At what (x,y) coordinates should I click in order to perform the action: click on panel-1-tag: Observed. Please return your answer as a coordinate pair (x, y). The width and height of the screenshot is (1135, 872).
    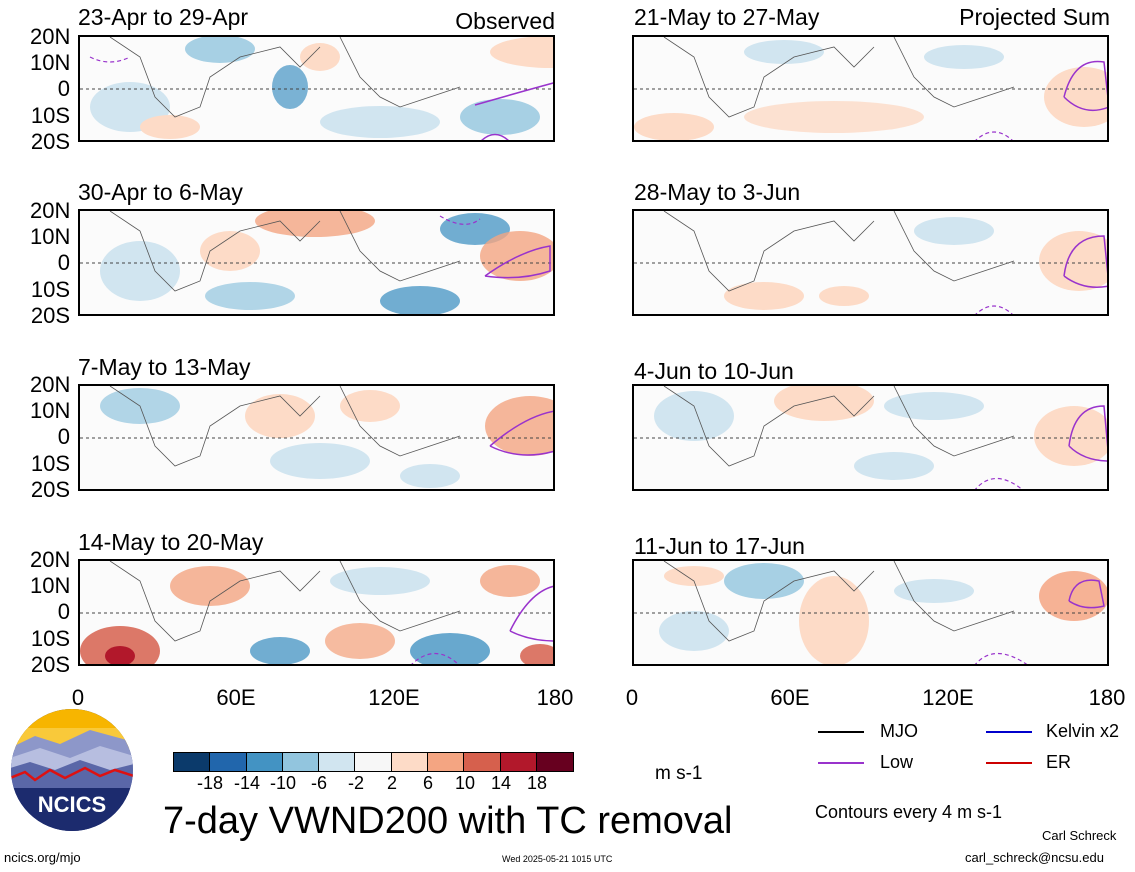
    Looking at the image, I should click on (505, 21).